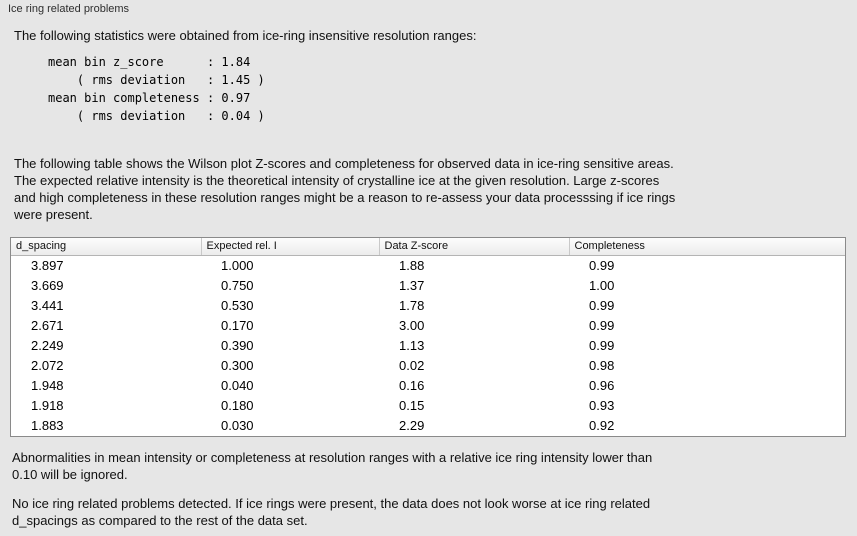 Image resolution: width=857 pixels, height=536 pixels. What do you see at coordinates (602, 385) in the screenshot?
I see `table-cell: 0.96` at bounding box center [602, 385].